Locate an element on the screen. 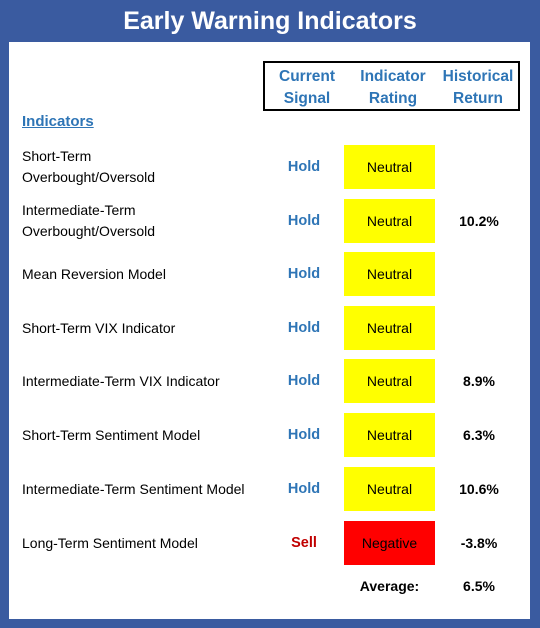 The height and width of the screenshot is (628, 540). average-label: Average: is located at coordinates (389, 586).